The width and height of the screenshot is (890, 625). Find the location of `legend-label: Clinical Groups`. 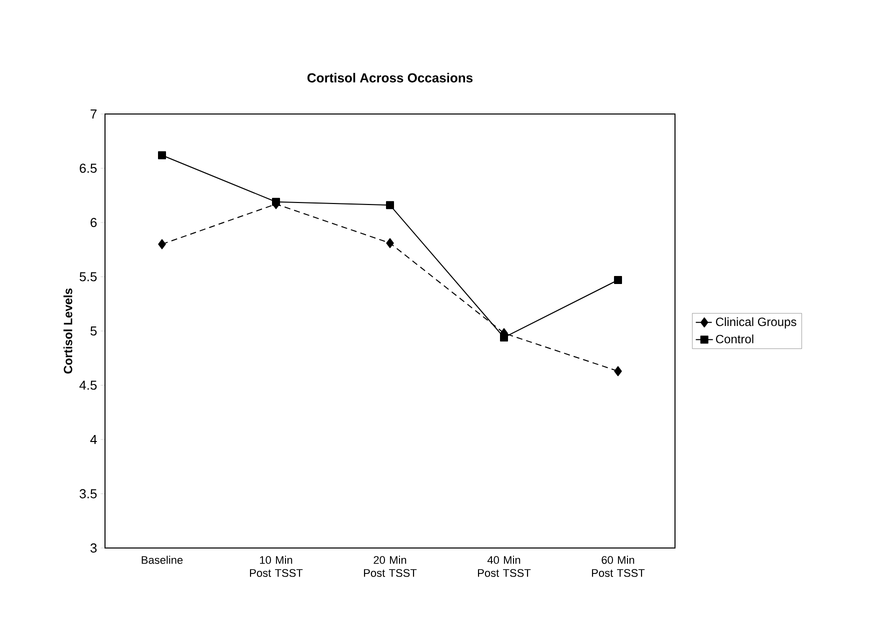

legend-label: Clinical Groups is located at coordinates (756, 322).